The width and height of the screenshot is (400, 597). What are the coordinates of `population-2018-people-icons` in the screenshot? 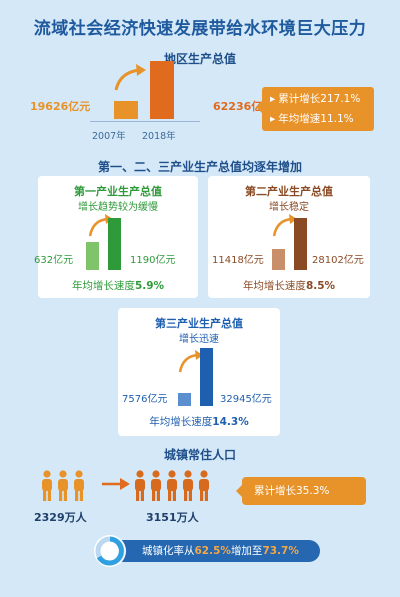 It's located at (173, 487).